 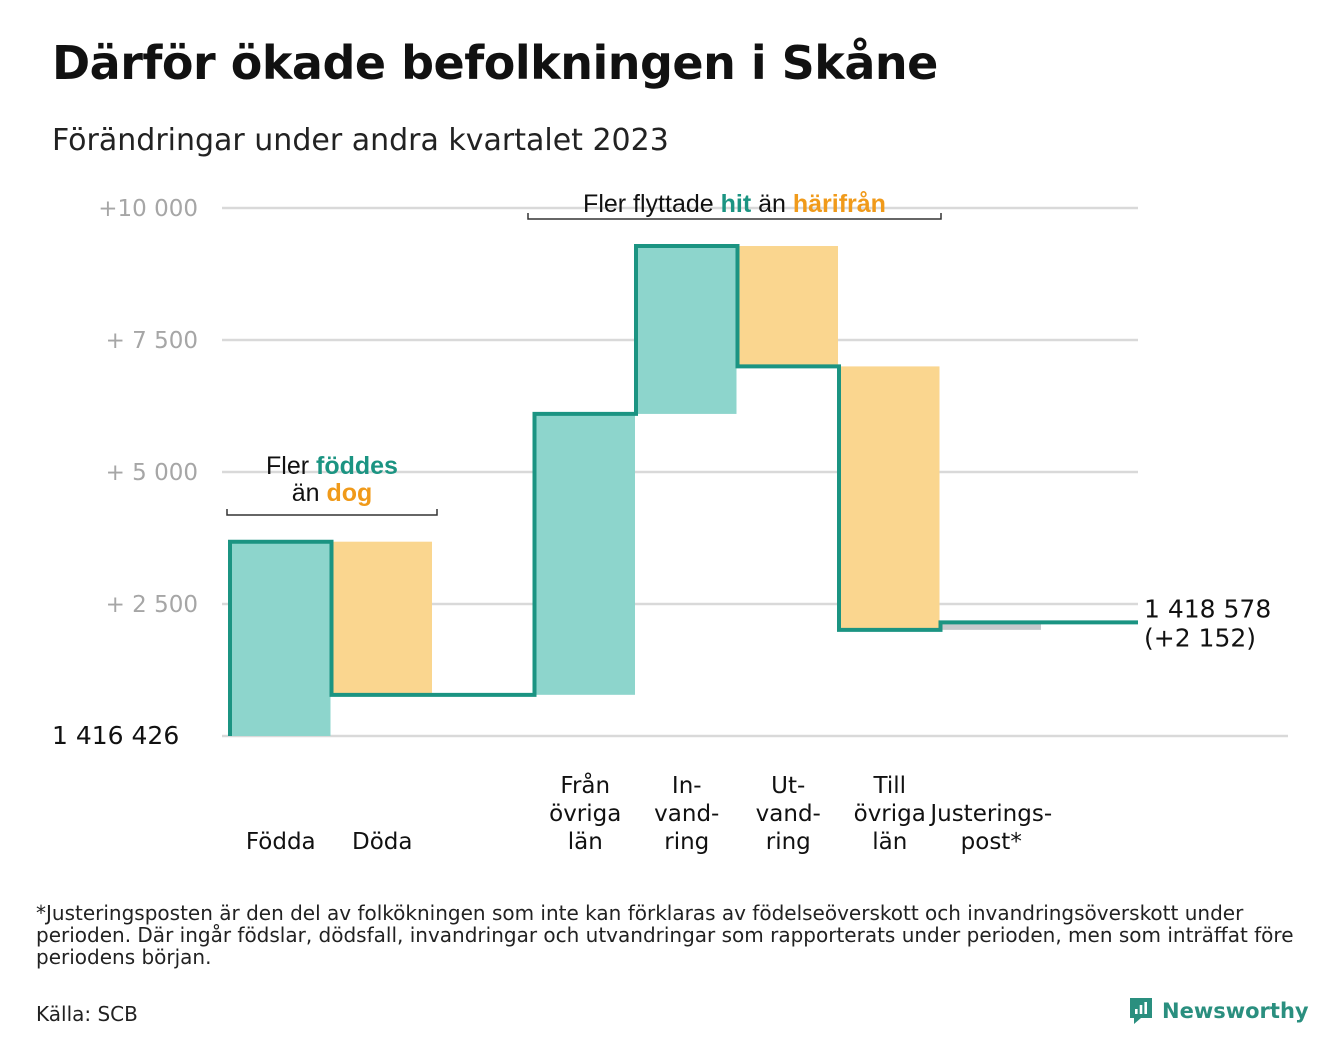 What do you see at coordinates (349, 493) in the screenshot?
I see `annotation-highlight-orange: dog` at bounding box center [349, 493].